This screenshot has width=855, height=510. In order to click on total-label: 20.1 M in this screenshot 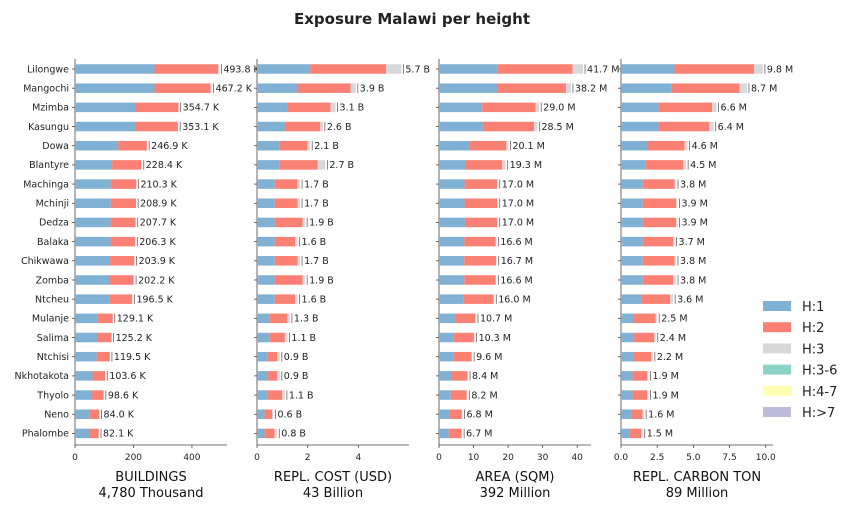, I will do `click(528, 146)`.